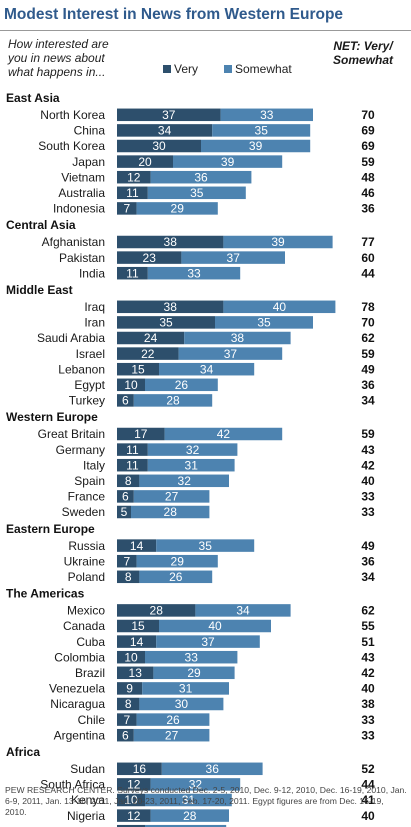  I want to click on value-label-somewhat: 37, so click(231, 354).